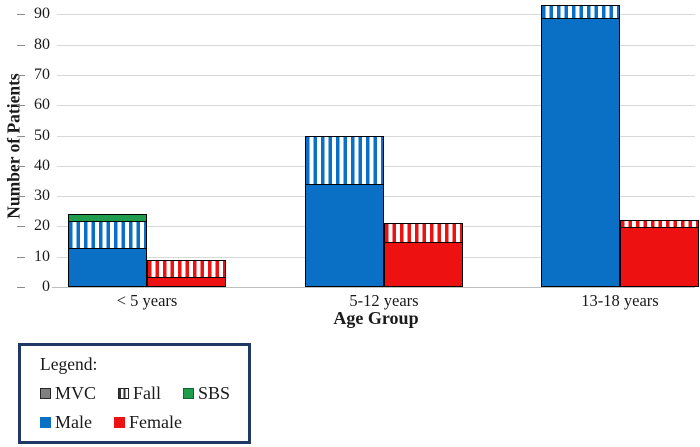 Image resolution: width=700 pixels, height=447 pixels. I want to click on legend-item-label: SBS, so click(214, 393).